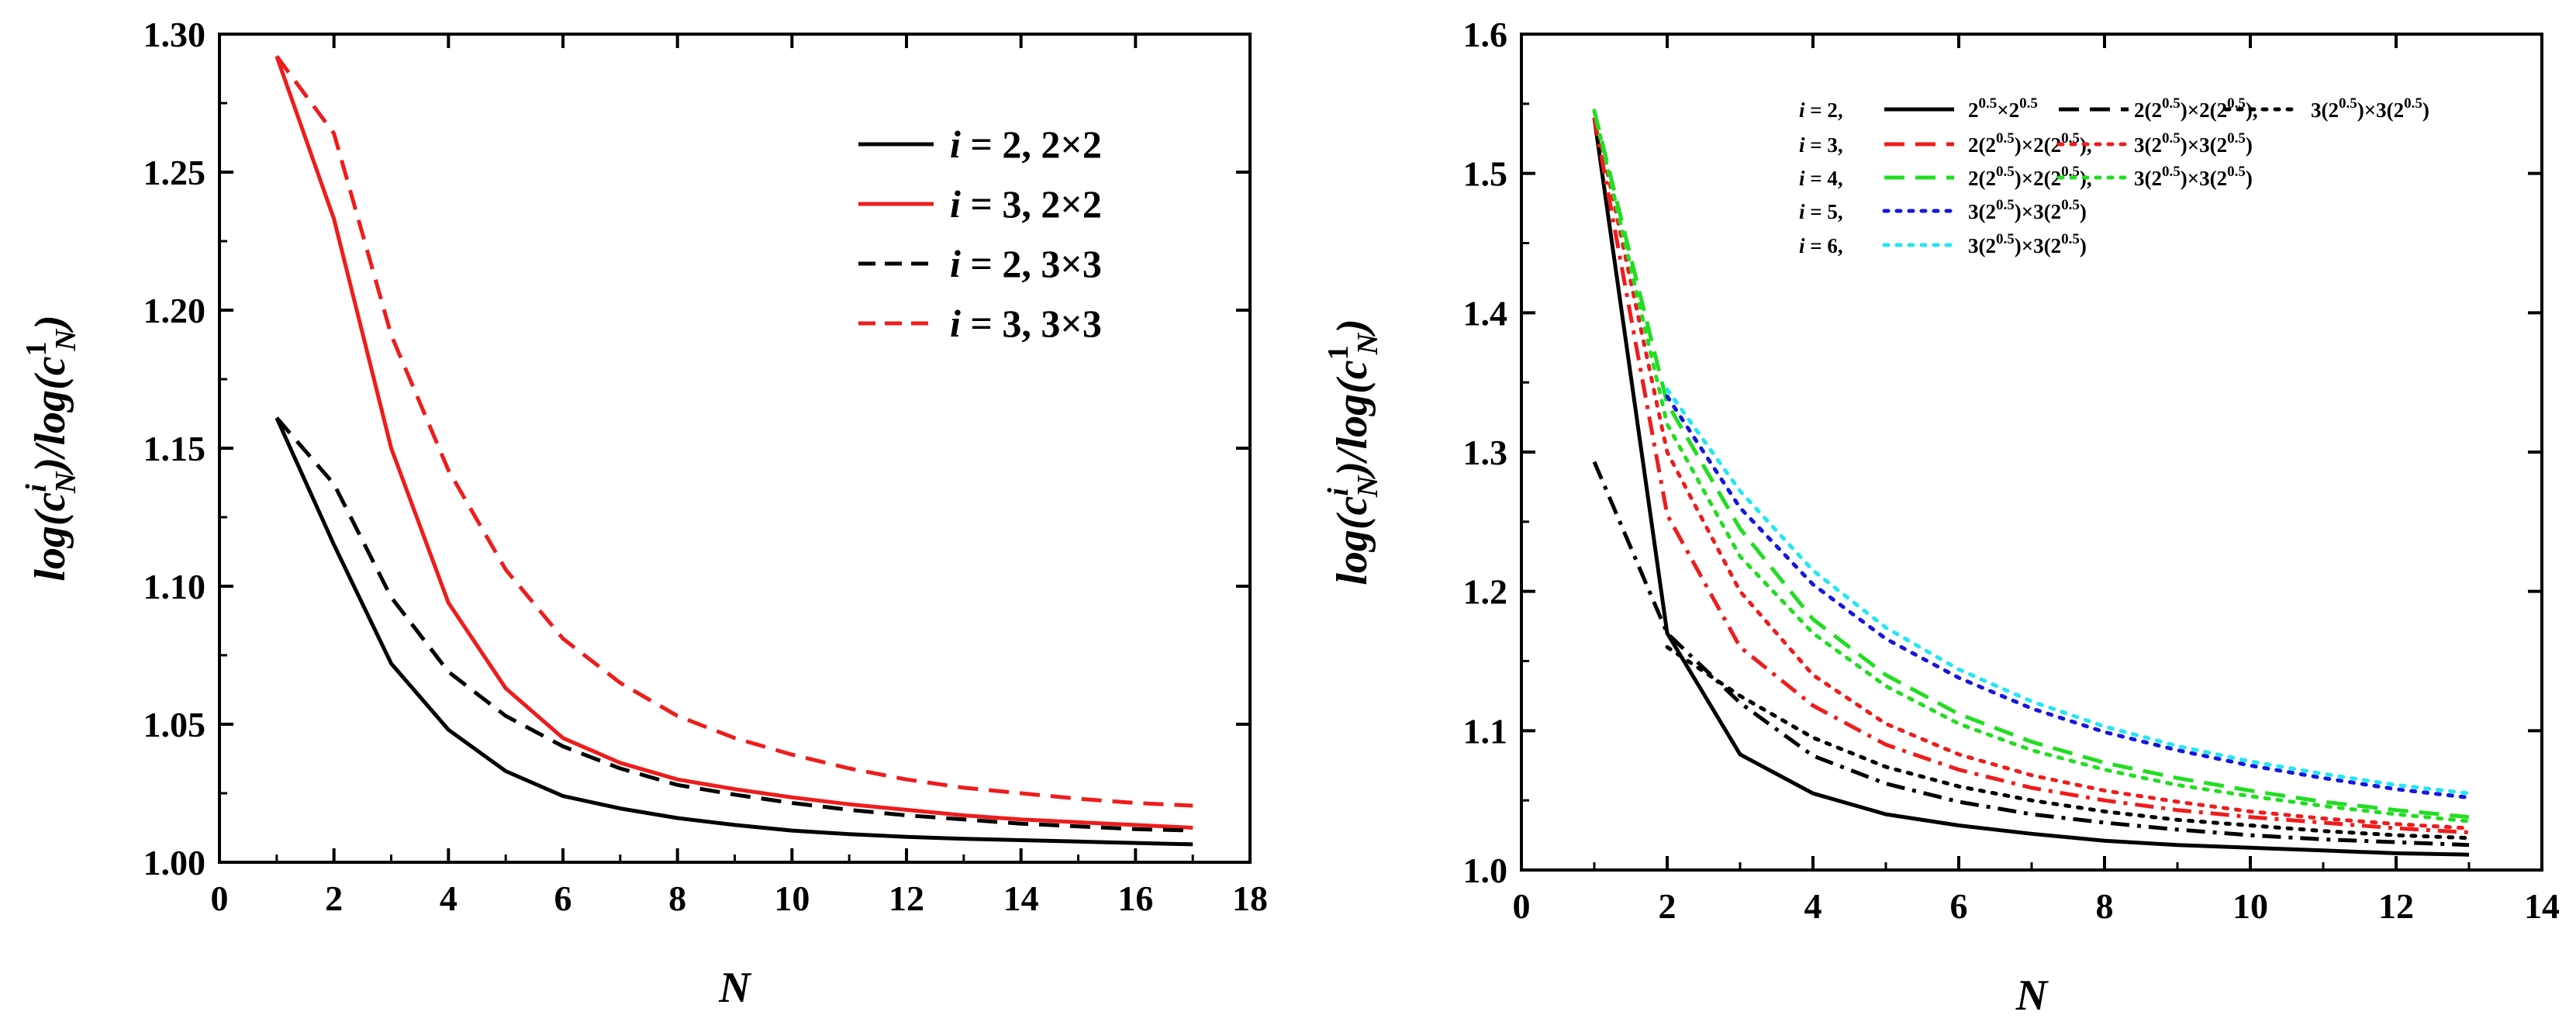 The height and width of the screenshot is (1022, 2576). Describe the element at coordinates (907, 899) in the screenshot. I see `x-tick-label: 12` at that location.